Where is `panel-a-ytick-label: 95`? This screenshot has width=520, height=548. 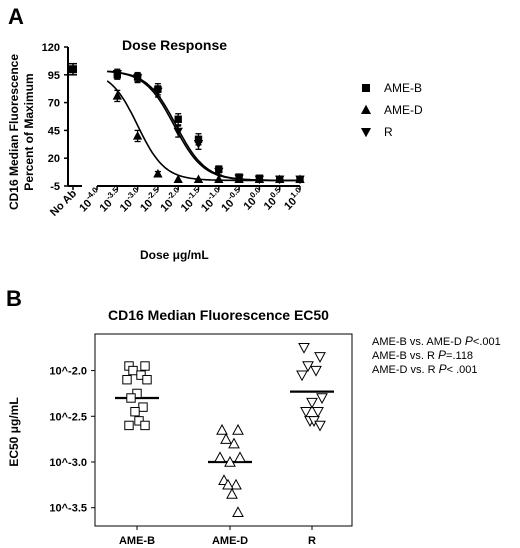
panel-a-ytick-label: 95 is located at coordinates (54, 76).